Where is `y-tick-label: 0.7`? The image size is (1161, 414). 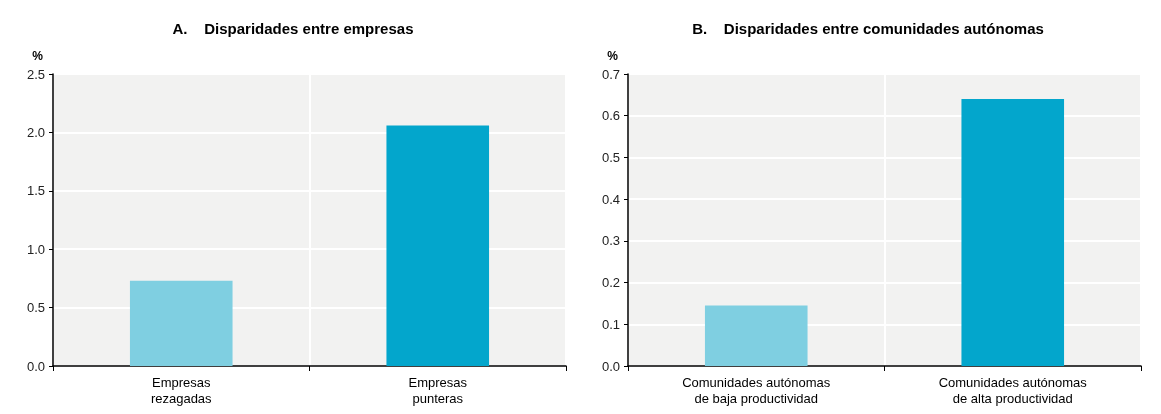
y-tick-label: 0.7 is located at coordinates (610, 74).